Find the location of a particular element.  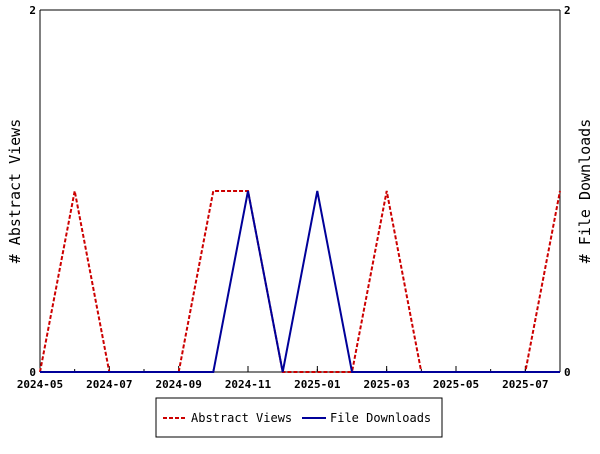

x-tick-label: 2024-09 is located at coordinates (178, 384).